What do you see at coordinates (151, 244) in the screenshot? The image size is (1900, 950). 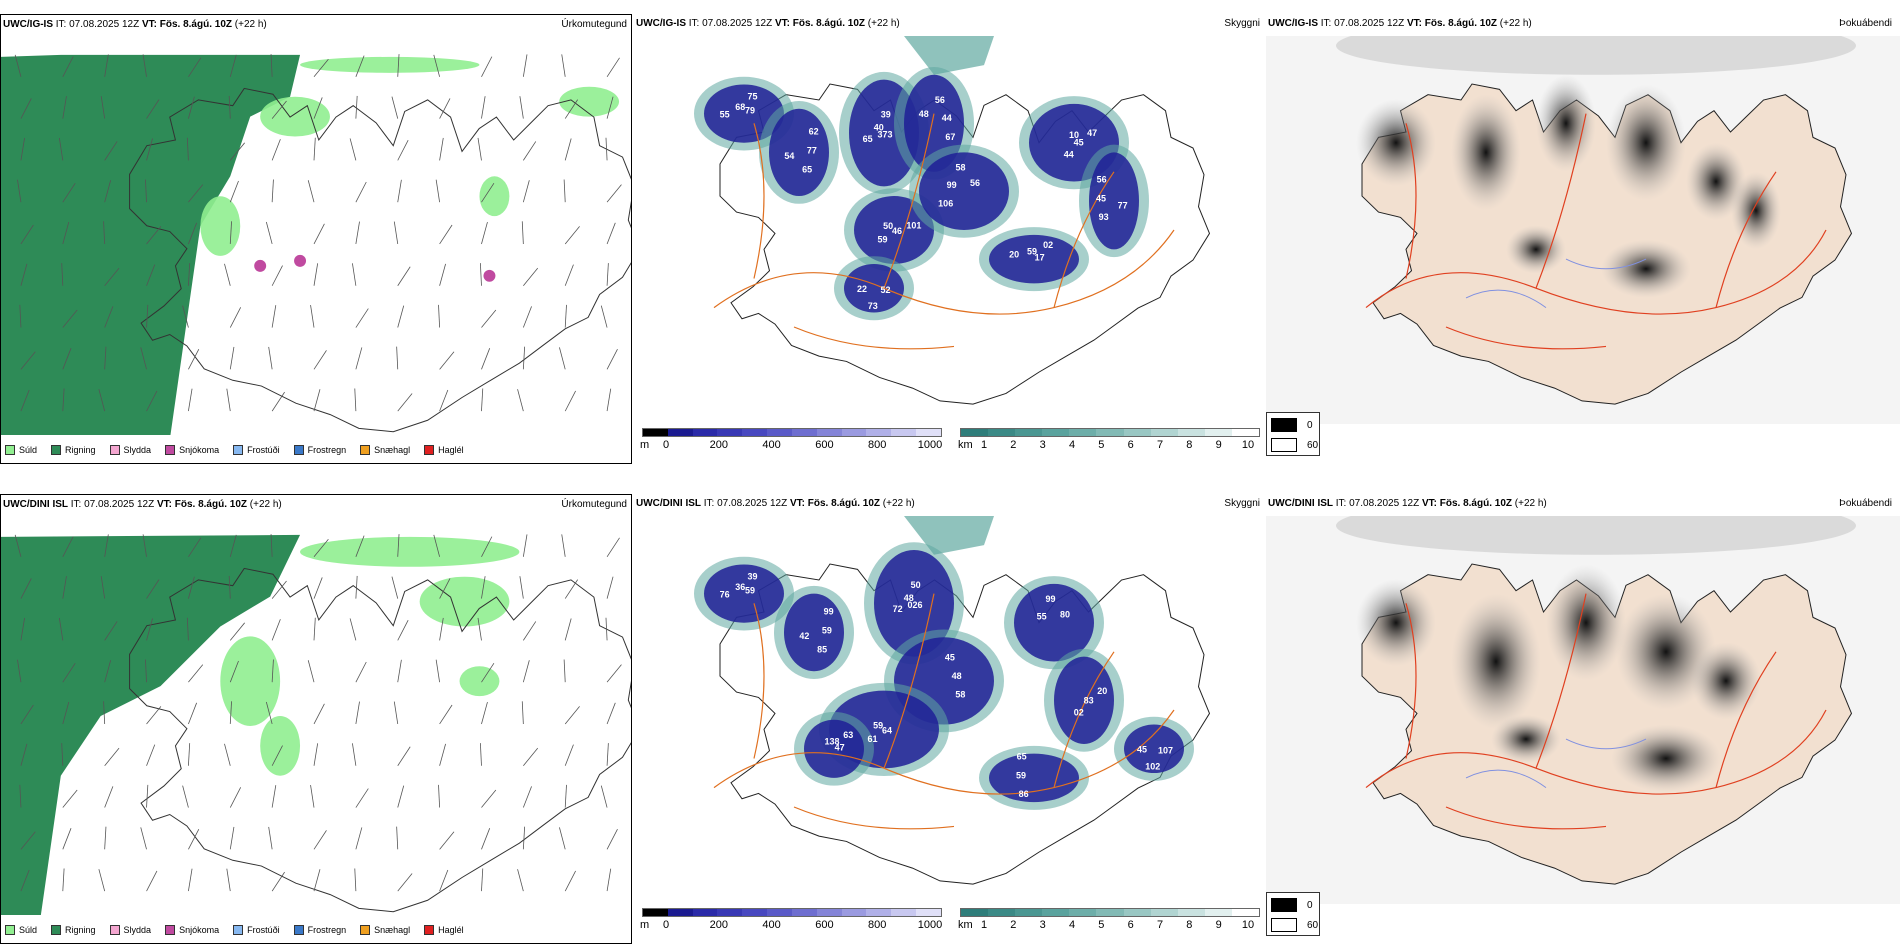 I see `rain-area` at bounding box center [151, 244].